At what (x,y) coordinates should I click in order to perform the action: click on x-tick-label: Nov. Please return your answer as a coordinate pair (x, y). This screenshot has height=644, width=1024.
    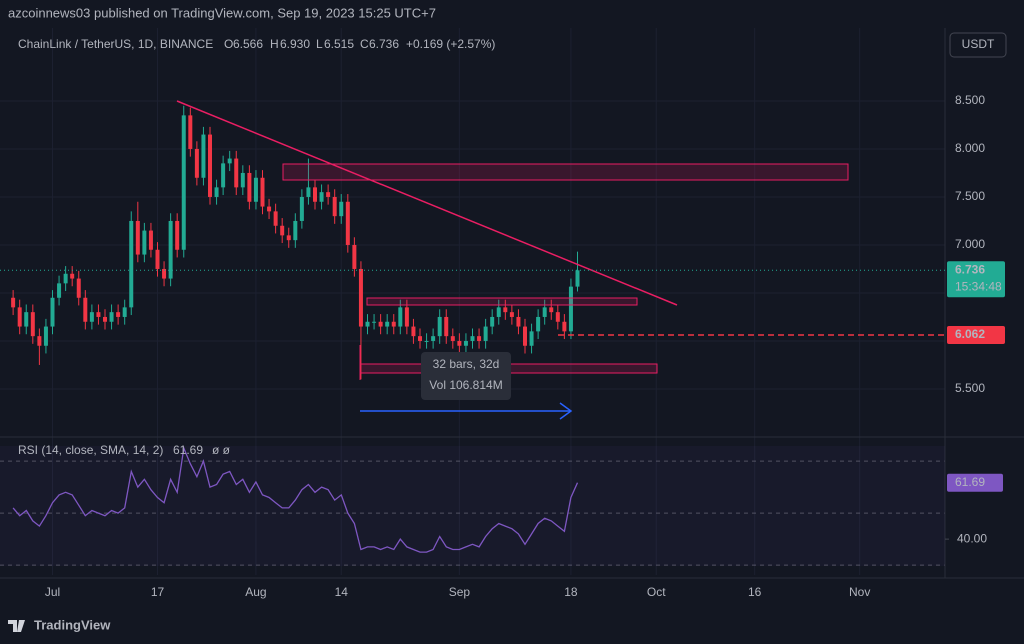
    Looking at the image, I should click on (859, 592).